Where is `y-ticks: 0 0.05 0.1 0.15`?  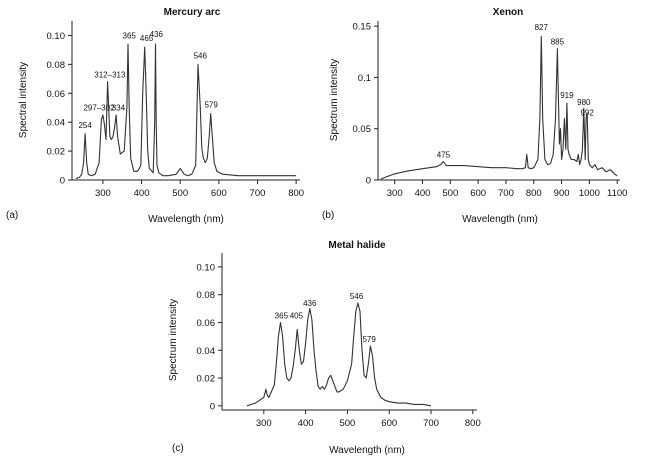
y-ticks: 0 0.05 0.1 0.15 is located at coordinates (365, 104).